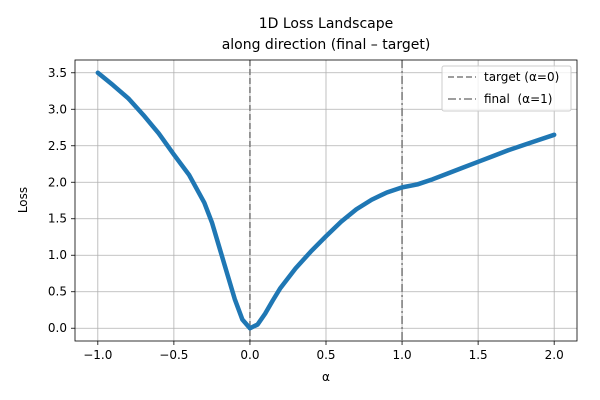 This screenshot has height=400, width=600. Describe the element at coordinates (57, 328) in the screenshot. I see `y-tick-label: 0.0` at that location.